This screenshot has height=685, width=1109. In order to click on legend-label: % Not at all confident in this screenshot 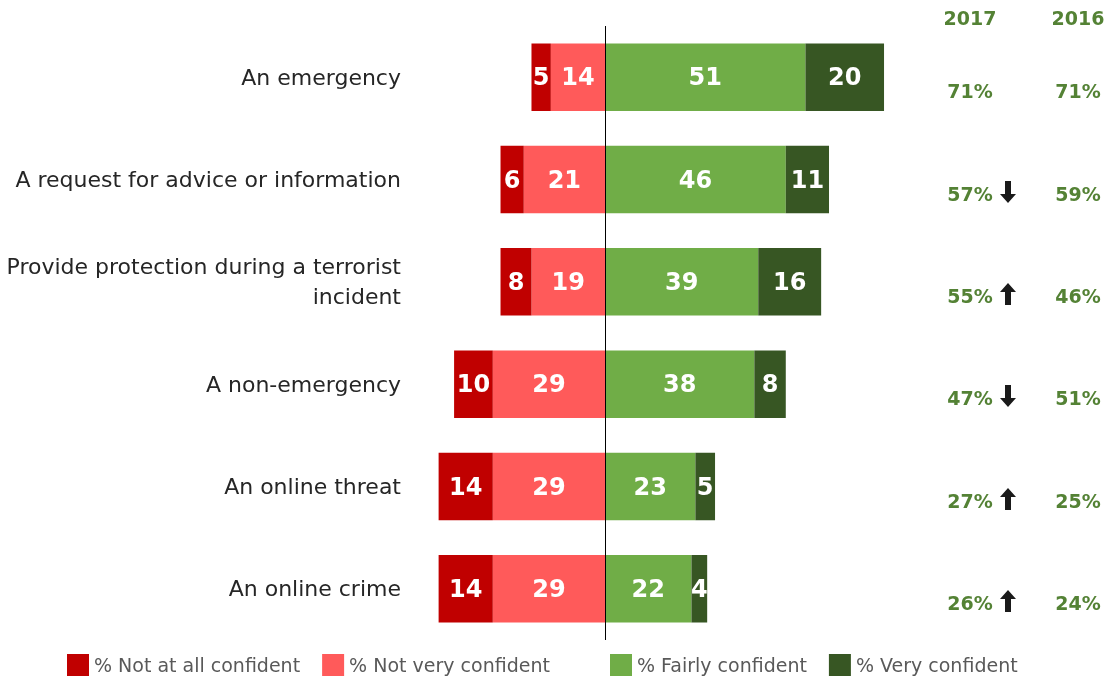, I will do `click(197, 665)`.